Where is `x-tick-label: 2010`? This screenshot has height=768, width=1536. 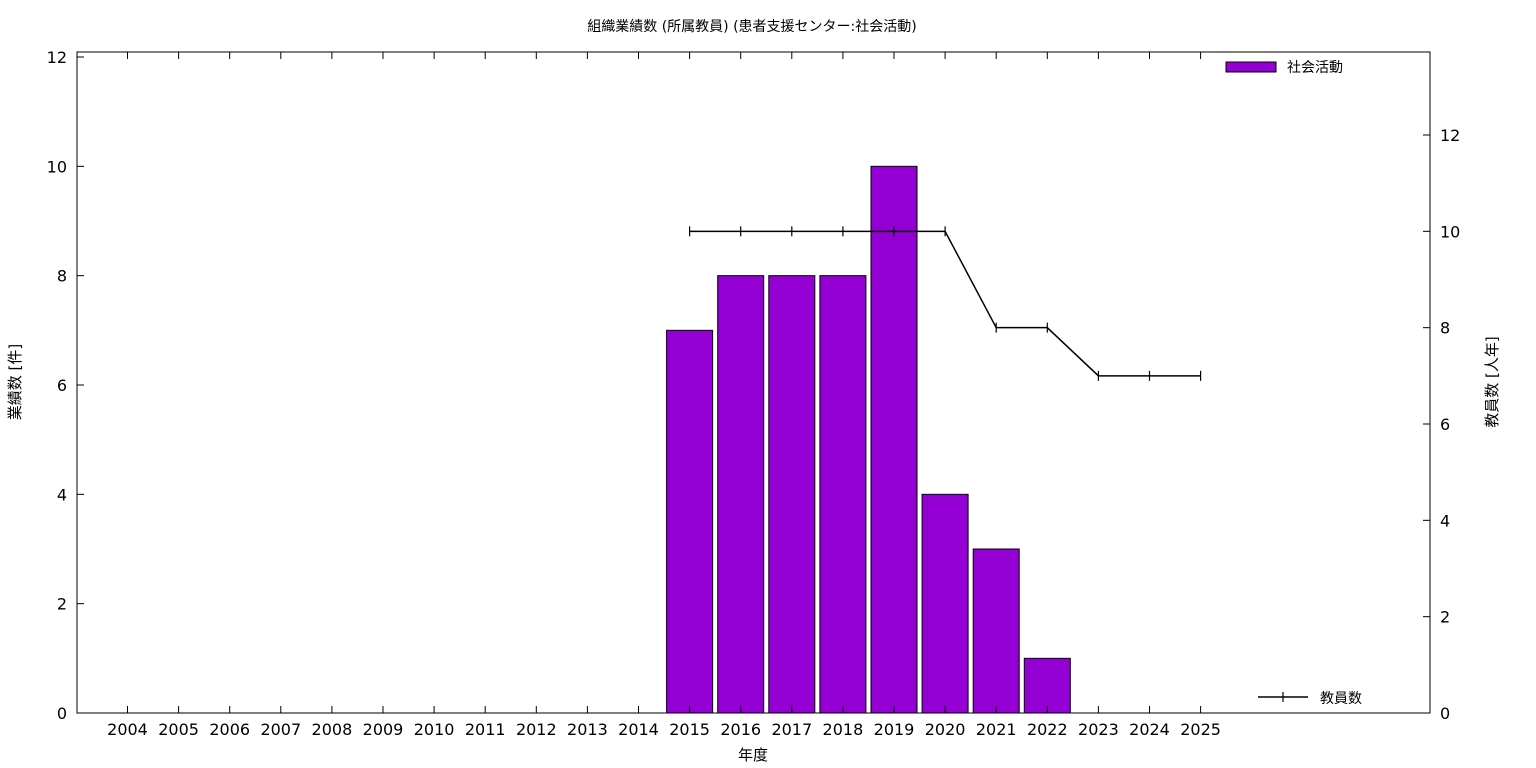
x-tick-label: 2010 is located at coordinates (434, 729).